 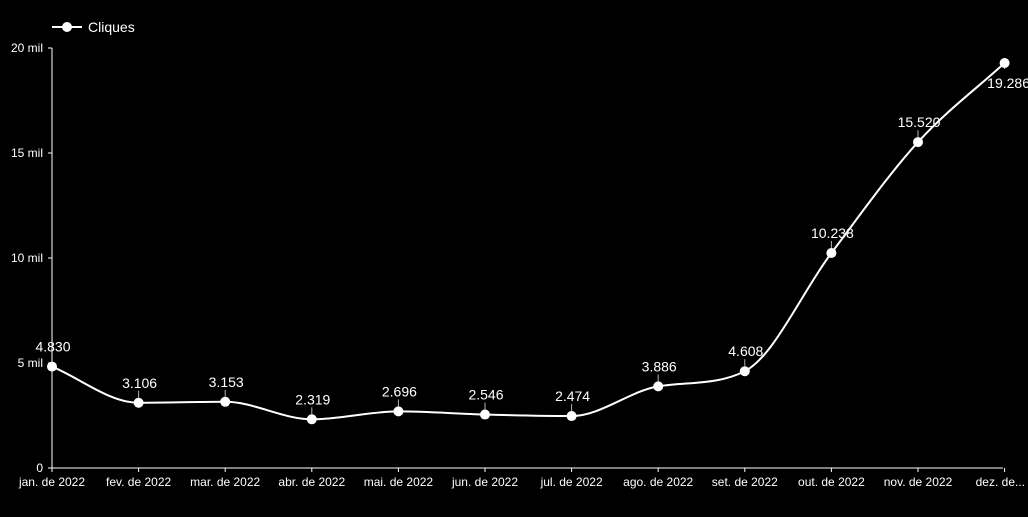 What do you see at coordinates (52, 347) in the screenshot?
I see `data-label: 4.830` at bounding box center [52, 347].